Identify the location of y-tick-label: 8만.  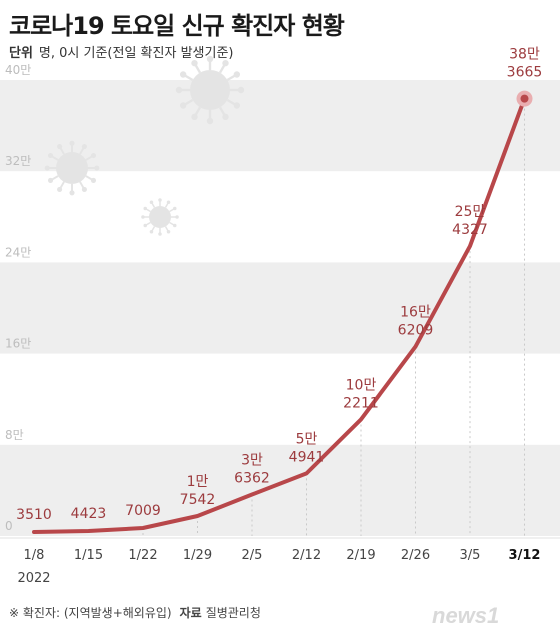
(14, 435).